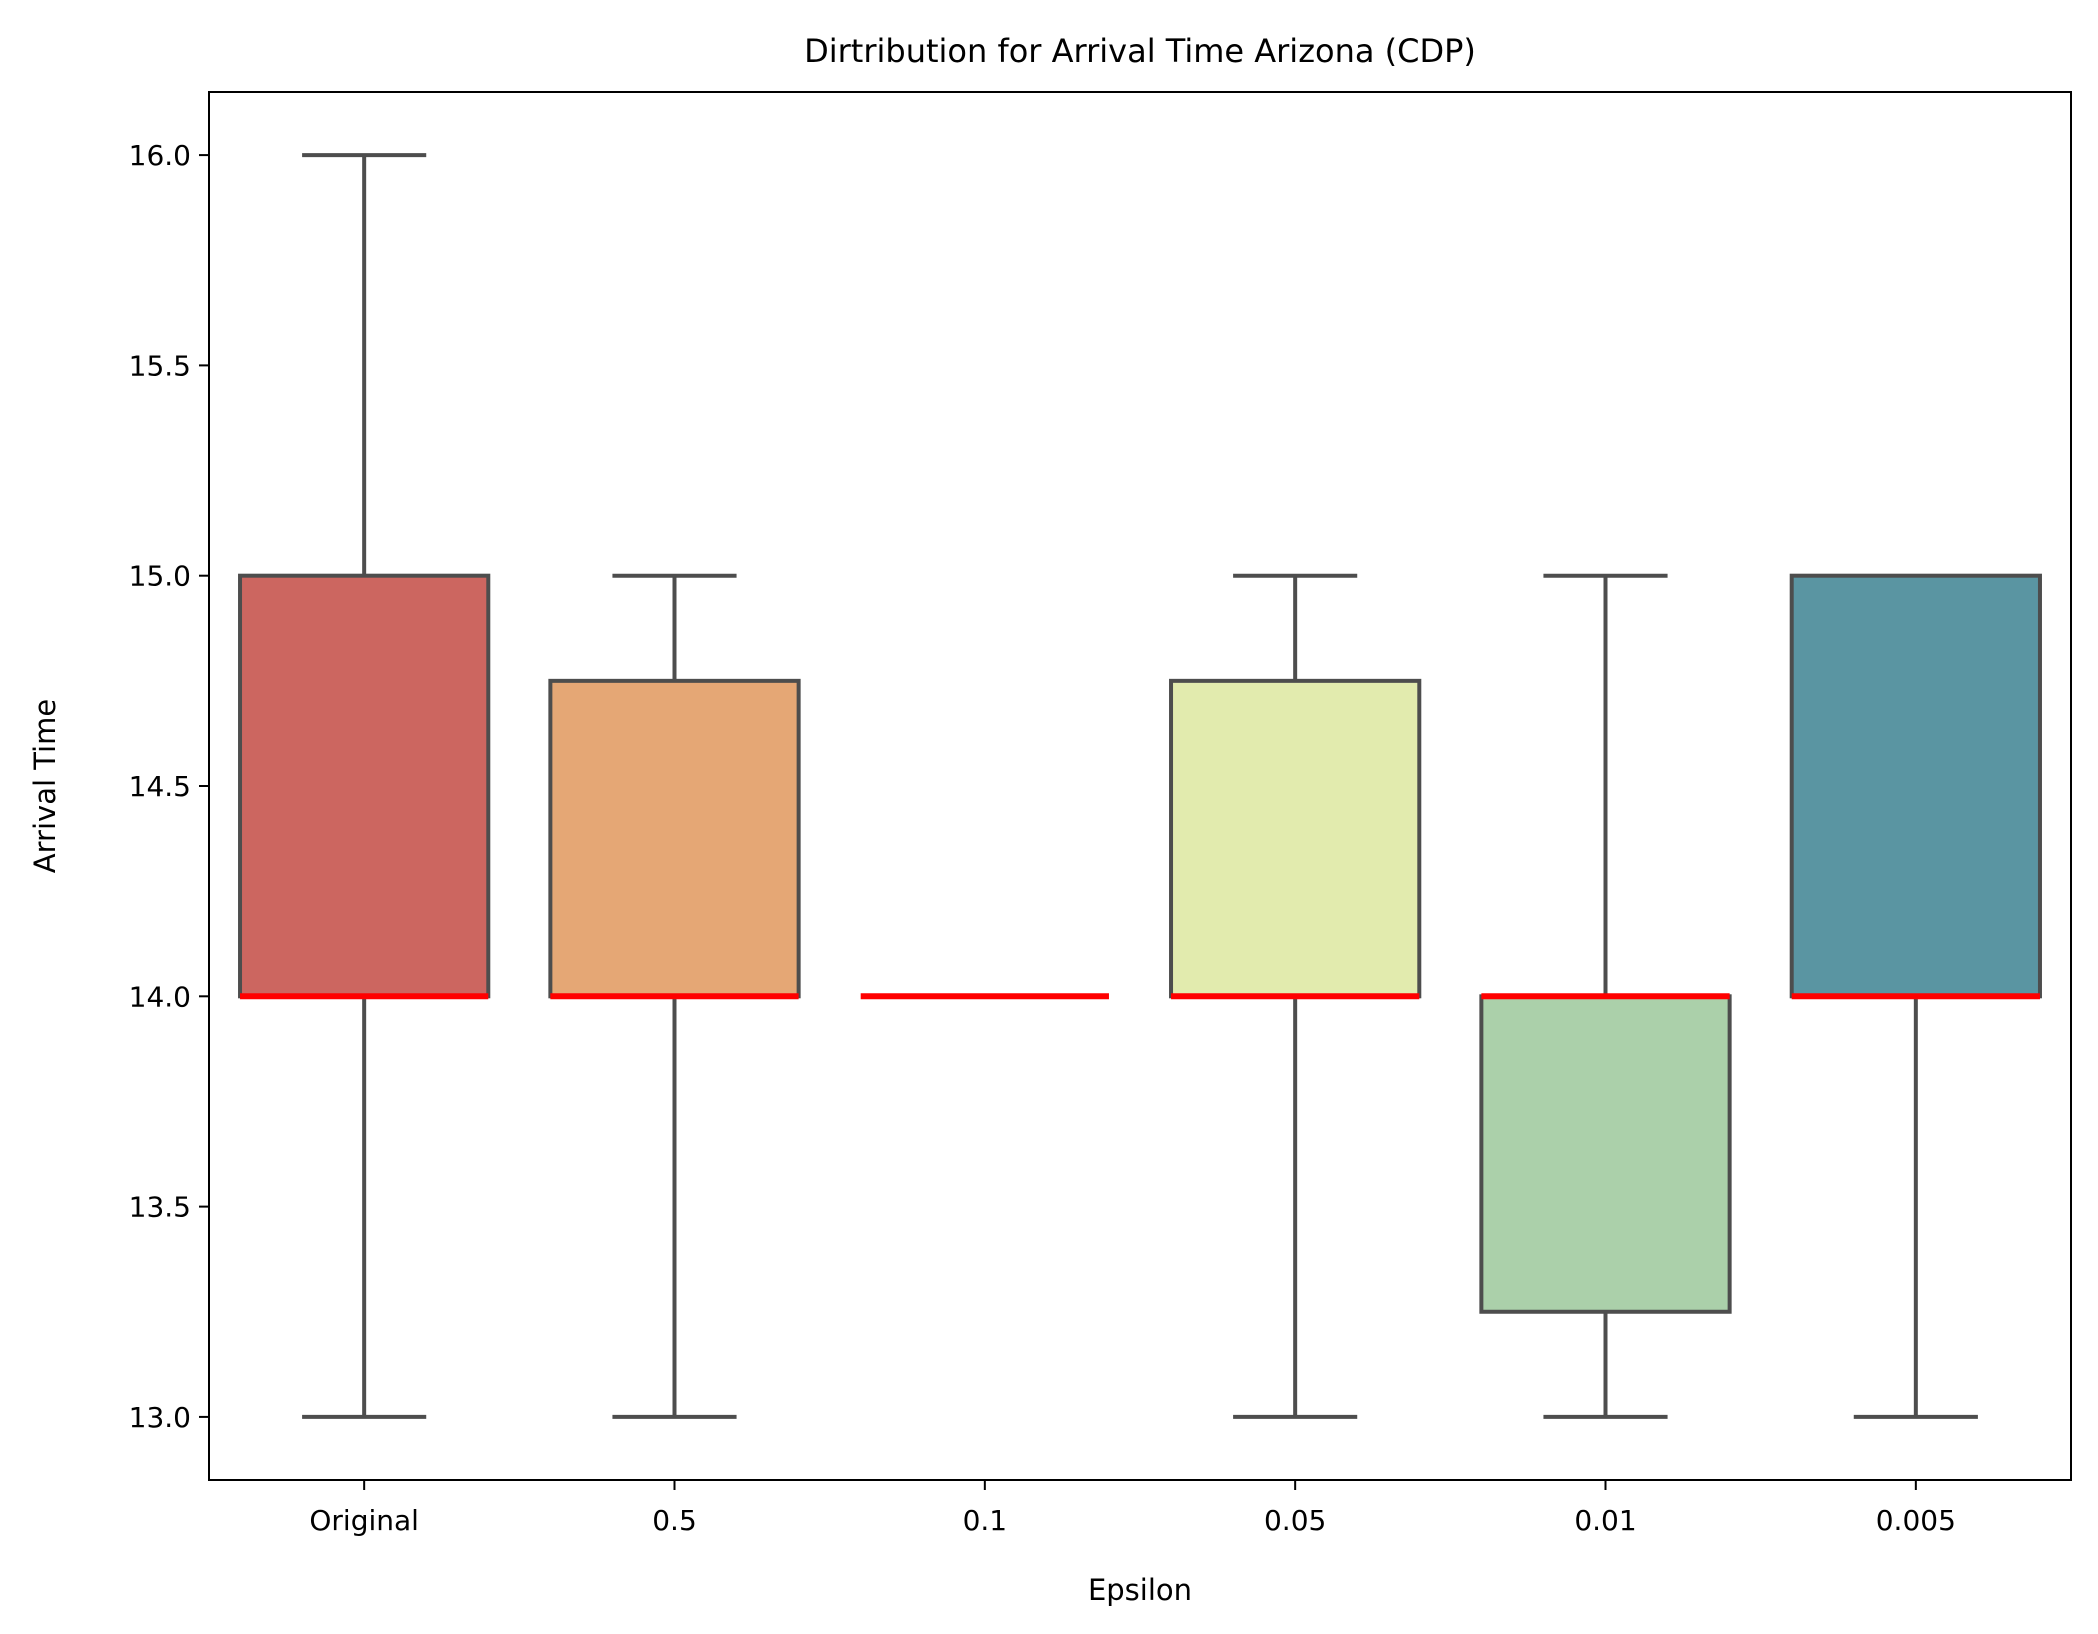 Image resolution: width=2098 pixels, height=1634 pixels. I want to click on y-tick-label: 13.0, so click(160, 1417).